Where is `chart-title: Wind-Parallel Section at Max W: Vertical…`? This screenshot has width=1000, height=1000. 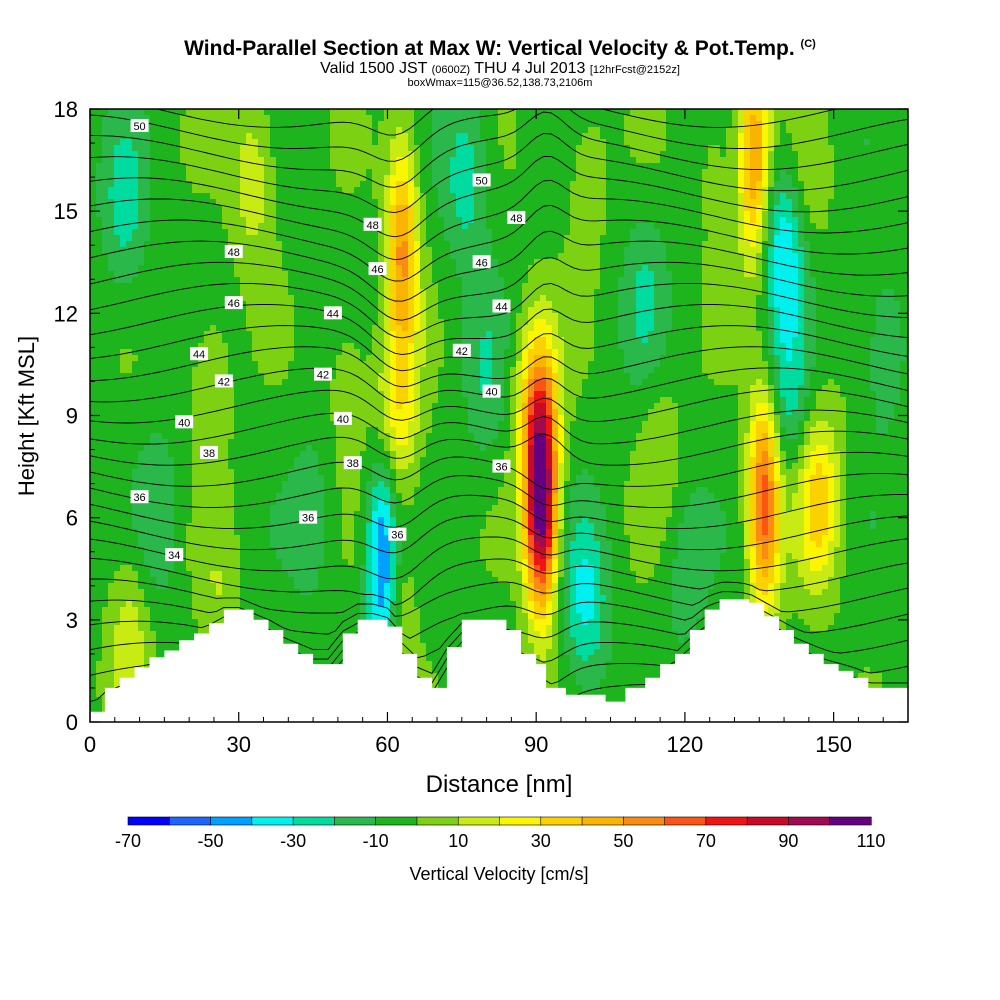
chart-title: Wind-Parallel Section at Max W: Vertical… is located at coordinates (500, 49).